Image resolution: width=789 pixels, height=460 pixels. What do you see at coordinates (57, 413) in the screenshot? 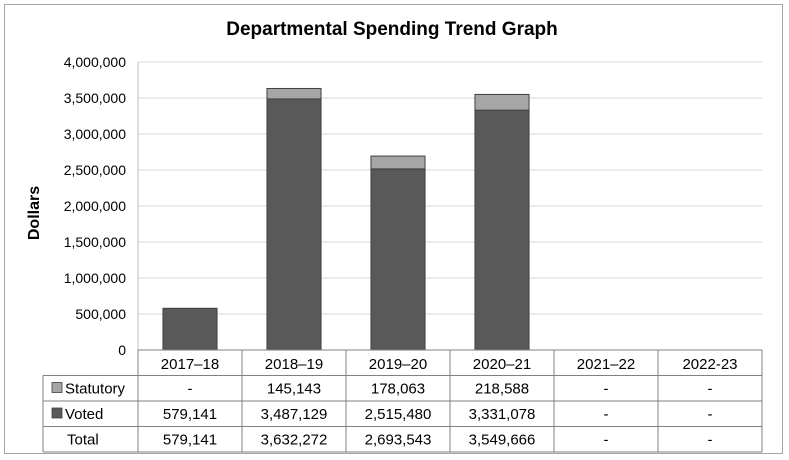
I see `legend-key-voted` at bounding box center [57, 413].